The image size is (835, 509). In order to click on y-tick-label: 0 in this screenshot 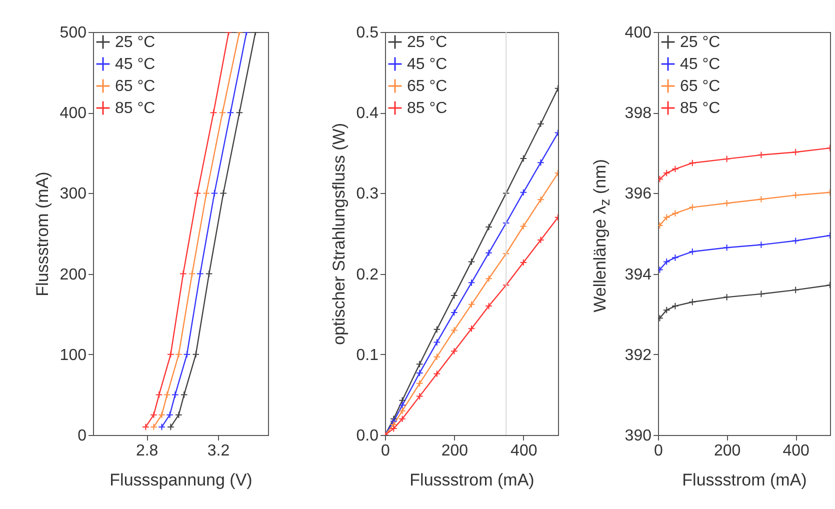, I will do `click(82, 436)`.